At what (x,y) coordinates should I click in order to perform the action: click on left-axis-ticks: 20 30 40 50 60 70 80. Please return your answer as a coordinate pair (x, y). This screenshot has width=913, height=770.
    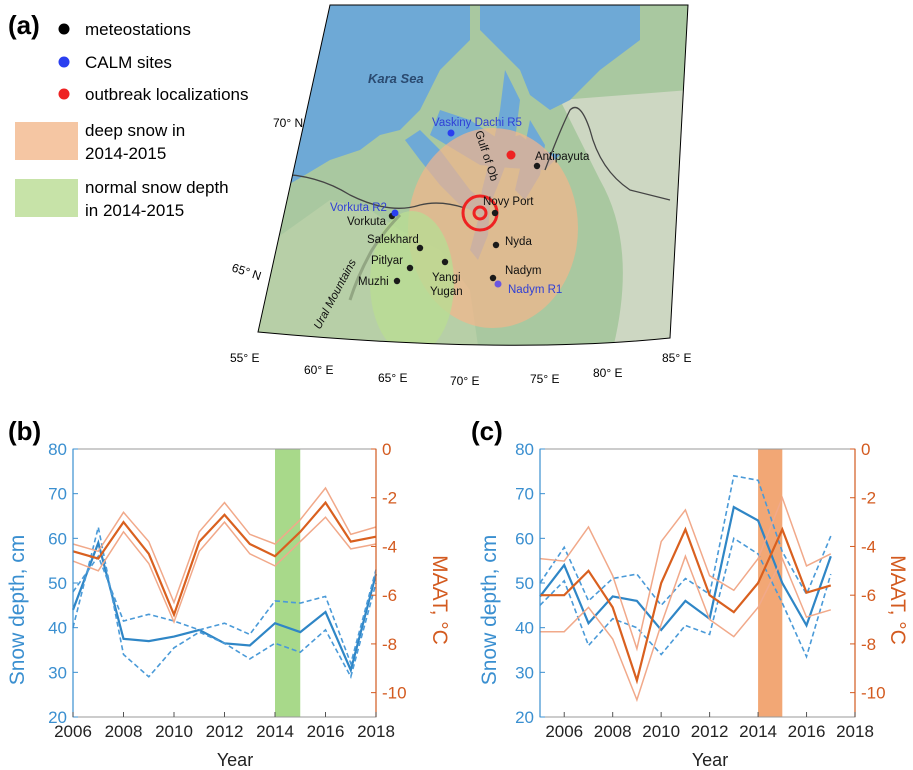
    Looking at the image, I should click on (524, 583).